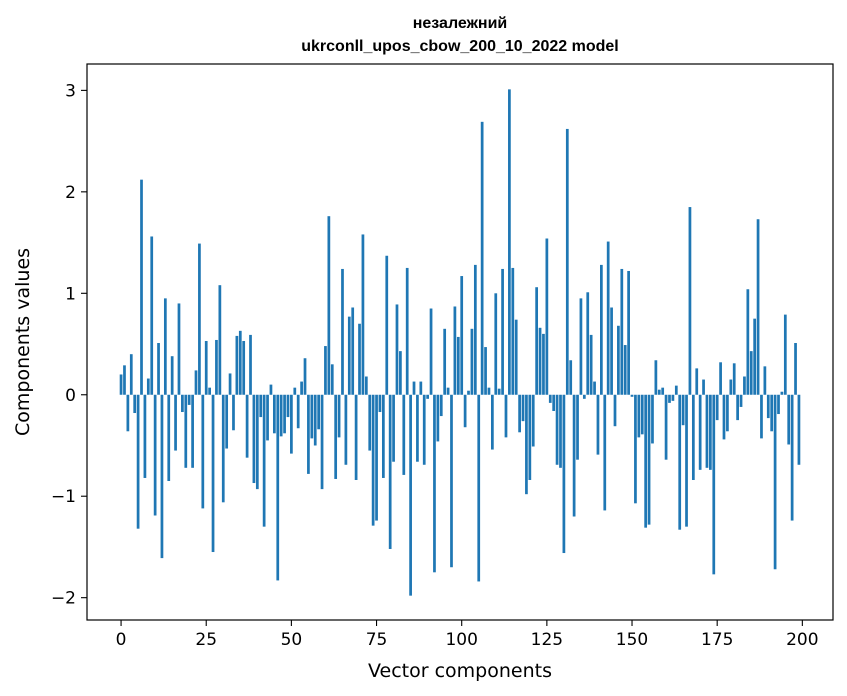 The height and width of the screenshot is (696, 847). Describe the element at coordinates (461, 640) in the screenshot. I see `x-tick-label: 100` at that location.